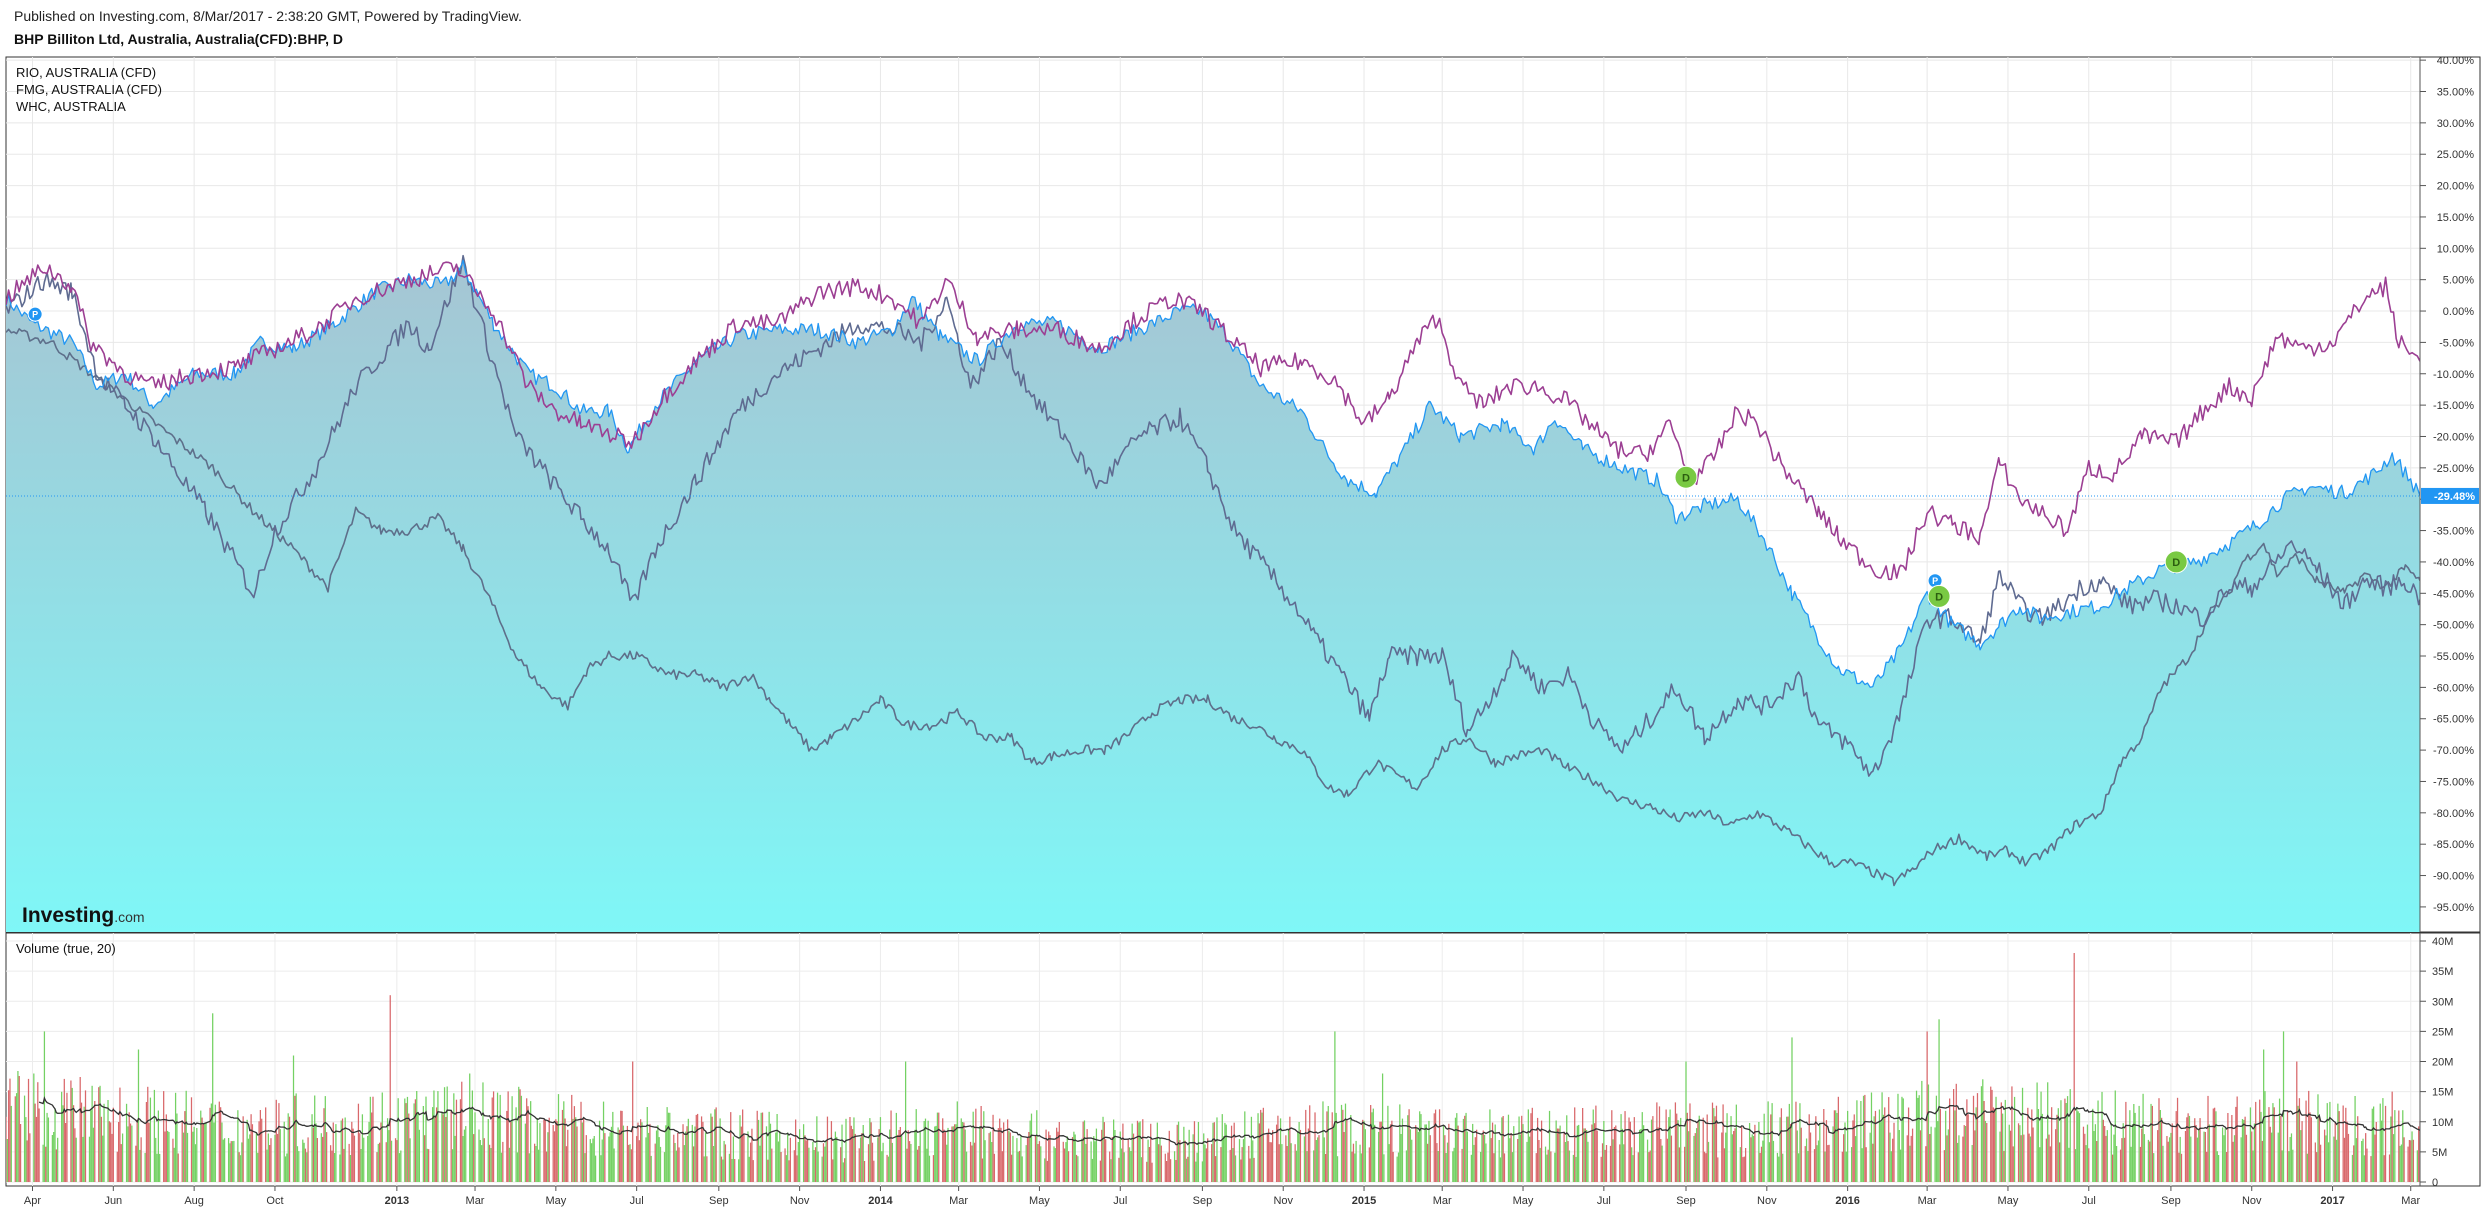 This screenshot has height=1221, width=2487. I want to click on price-tick-label: -35.00%, so click(2453, 532).